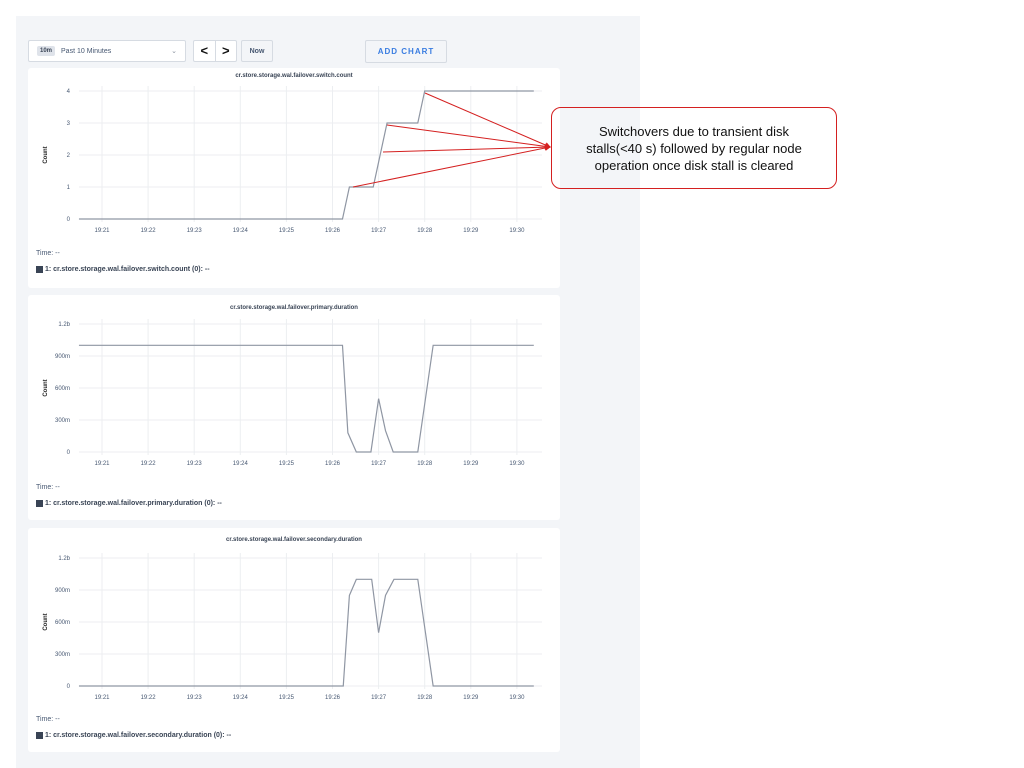 This screenshot has width=1024, height=768. What do you see at coordinates (69, 156) in the screenshot?
I see `y-tick-label: 2` at bounding box center [69, 156].